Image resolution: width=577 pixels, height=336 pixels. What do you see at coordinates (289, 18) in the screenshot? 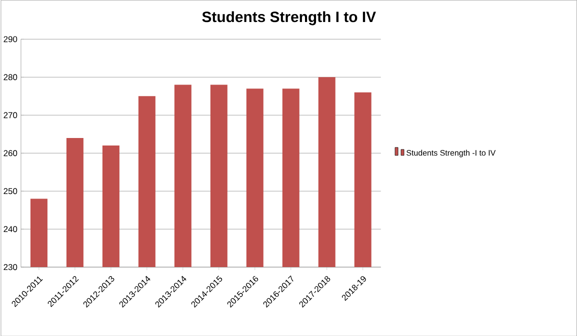
I see `chart-title: Students Strength I to IV` at bounding box center [289, 18].